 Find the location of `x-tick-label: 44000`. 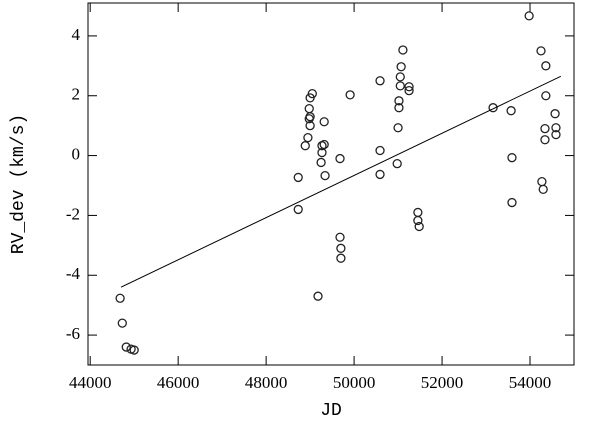

x-tick-label: 44000 is located at coordinates (90, 382).